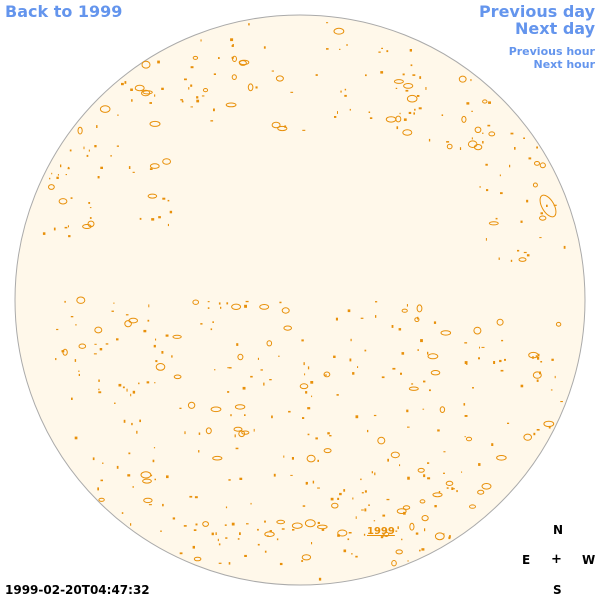  What do you see at coordinates (381, 531) in the screenshot?
I see `year-marker-label: 1999` at bounding box center [381, 531].